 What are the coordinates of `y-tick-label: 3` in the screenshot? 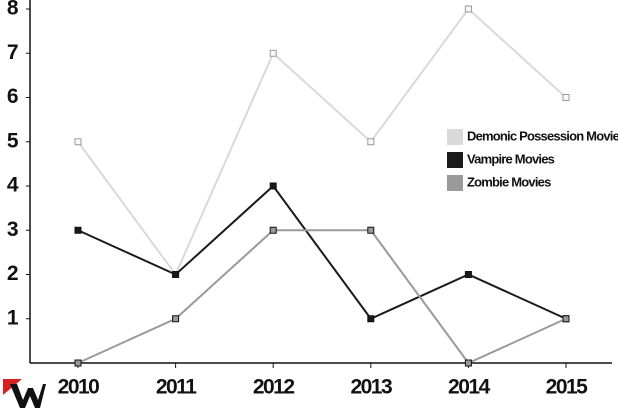 It's located at (12, 229).